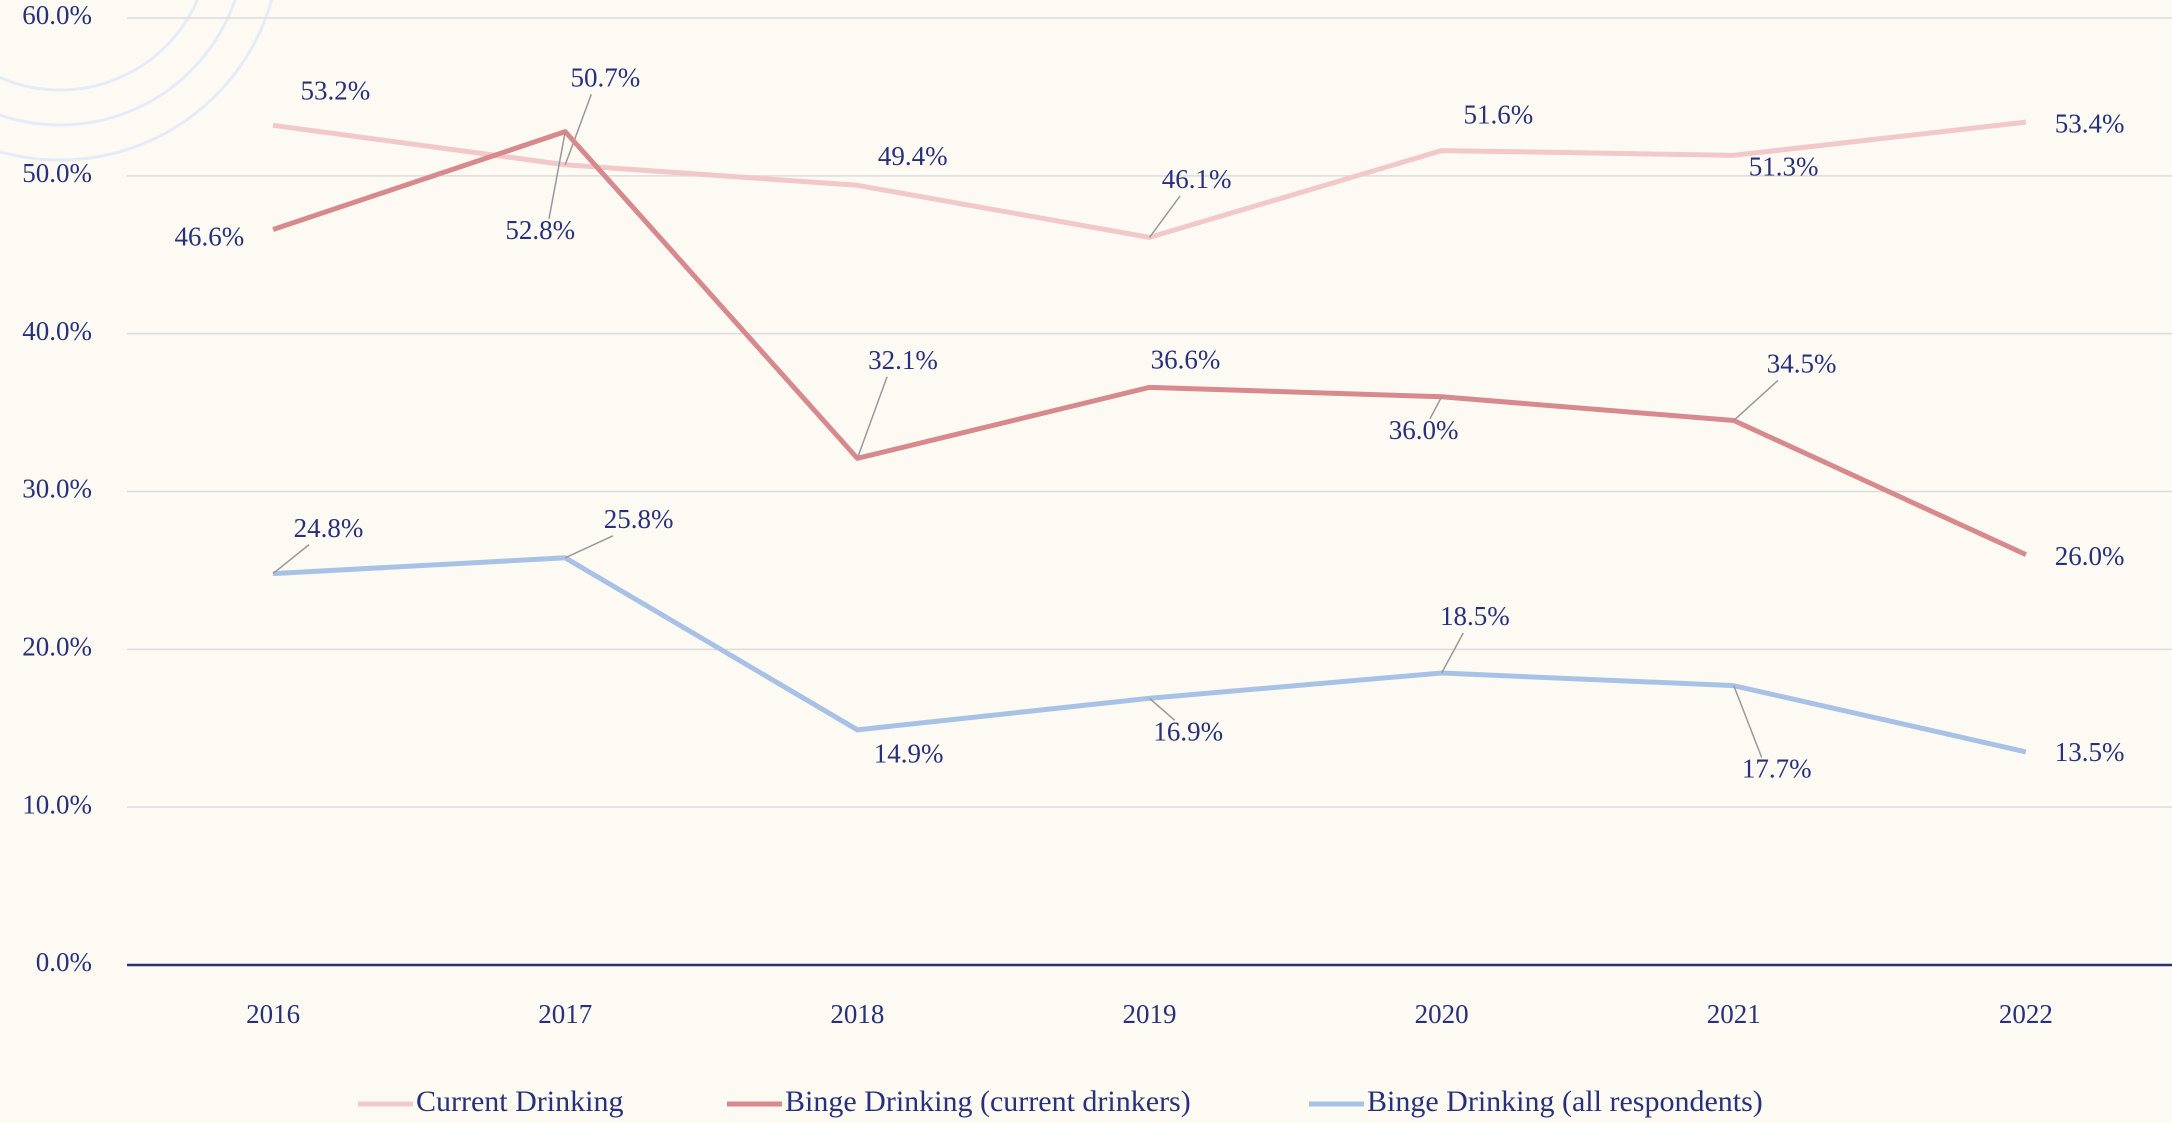 Image resolution: width=2172 pixels, height=1123 pixels. What do you see at coordinates (209, 236) in the screenshot?
I see `data-label: 46.6%` at bounding box center [209, 236].